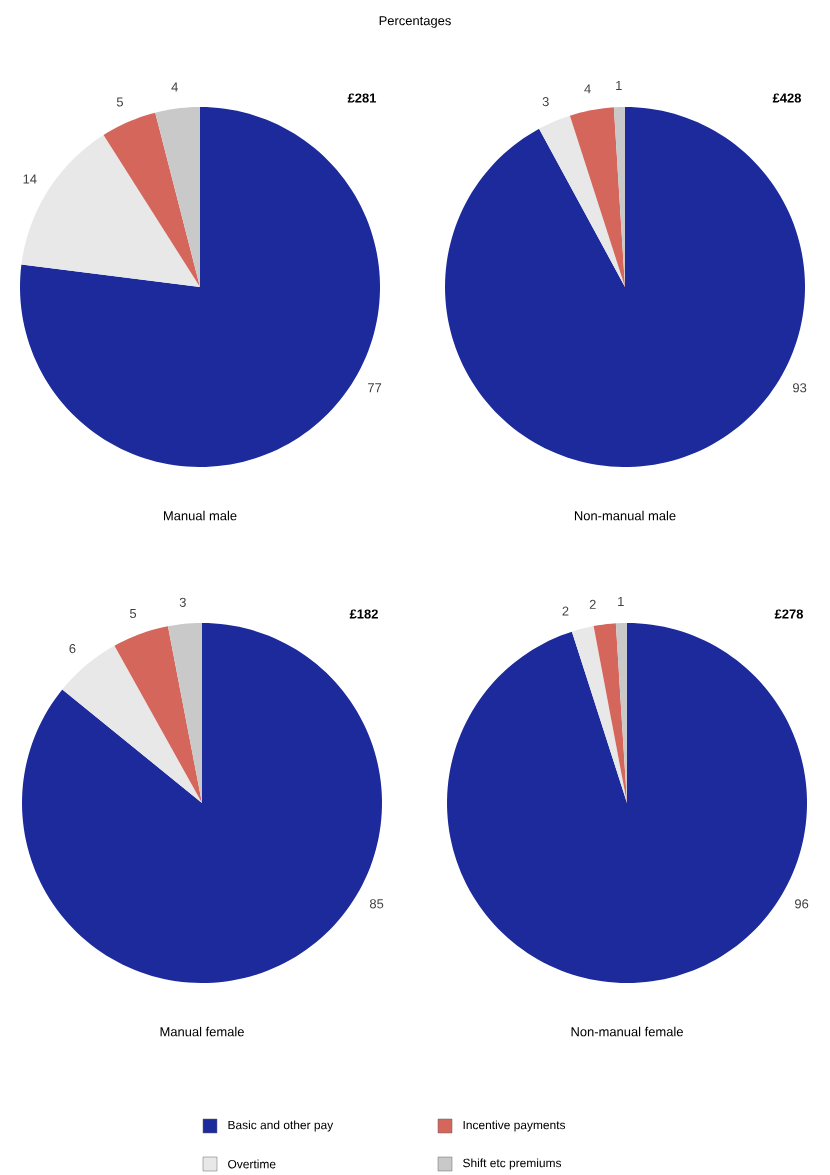 The height and width of the screenshot is (1175, 830). What do you see at coordinates (375, 388) in the screenshot?
I see `data-label: 77` at bounding box center [375, 388].